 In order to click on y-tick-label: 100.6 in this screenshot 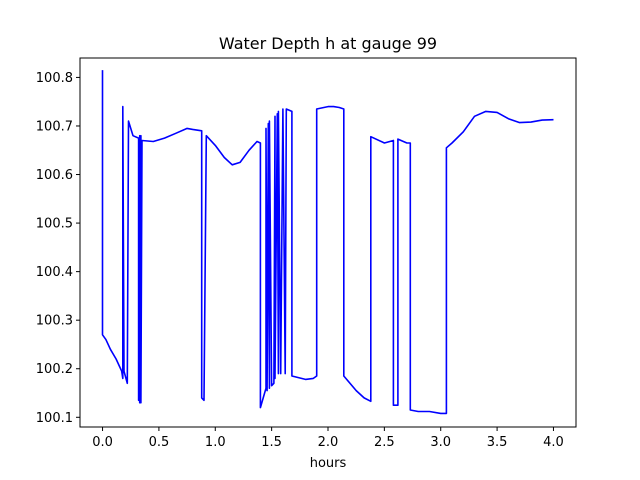, I will do `click(54, 175)`.